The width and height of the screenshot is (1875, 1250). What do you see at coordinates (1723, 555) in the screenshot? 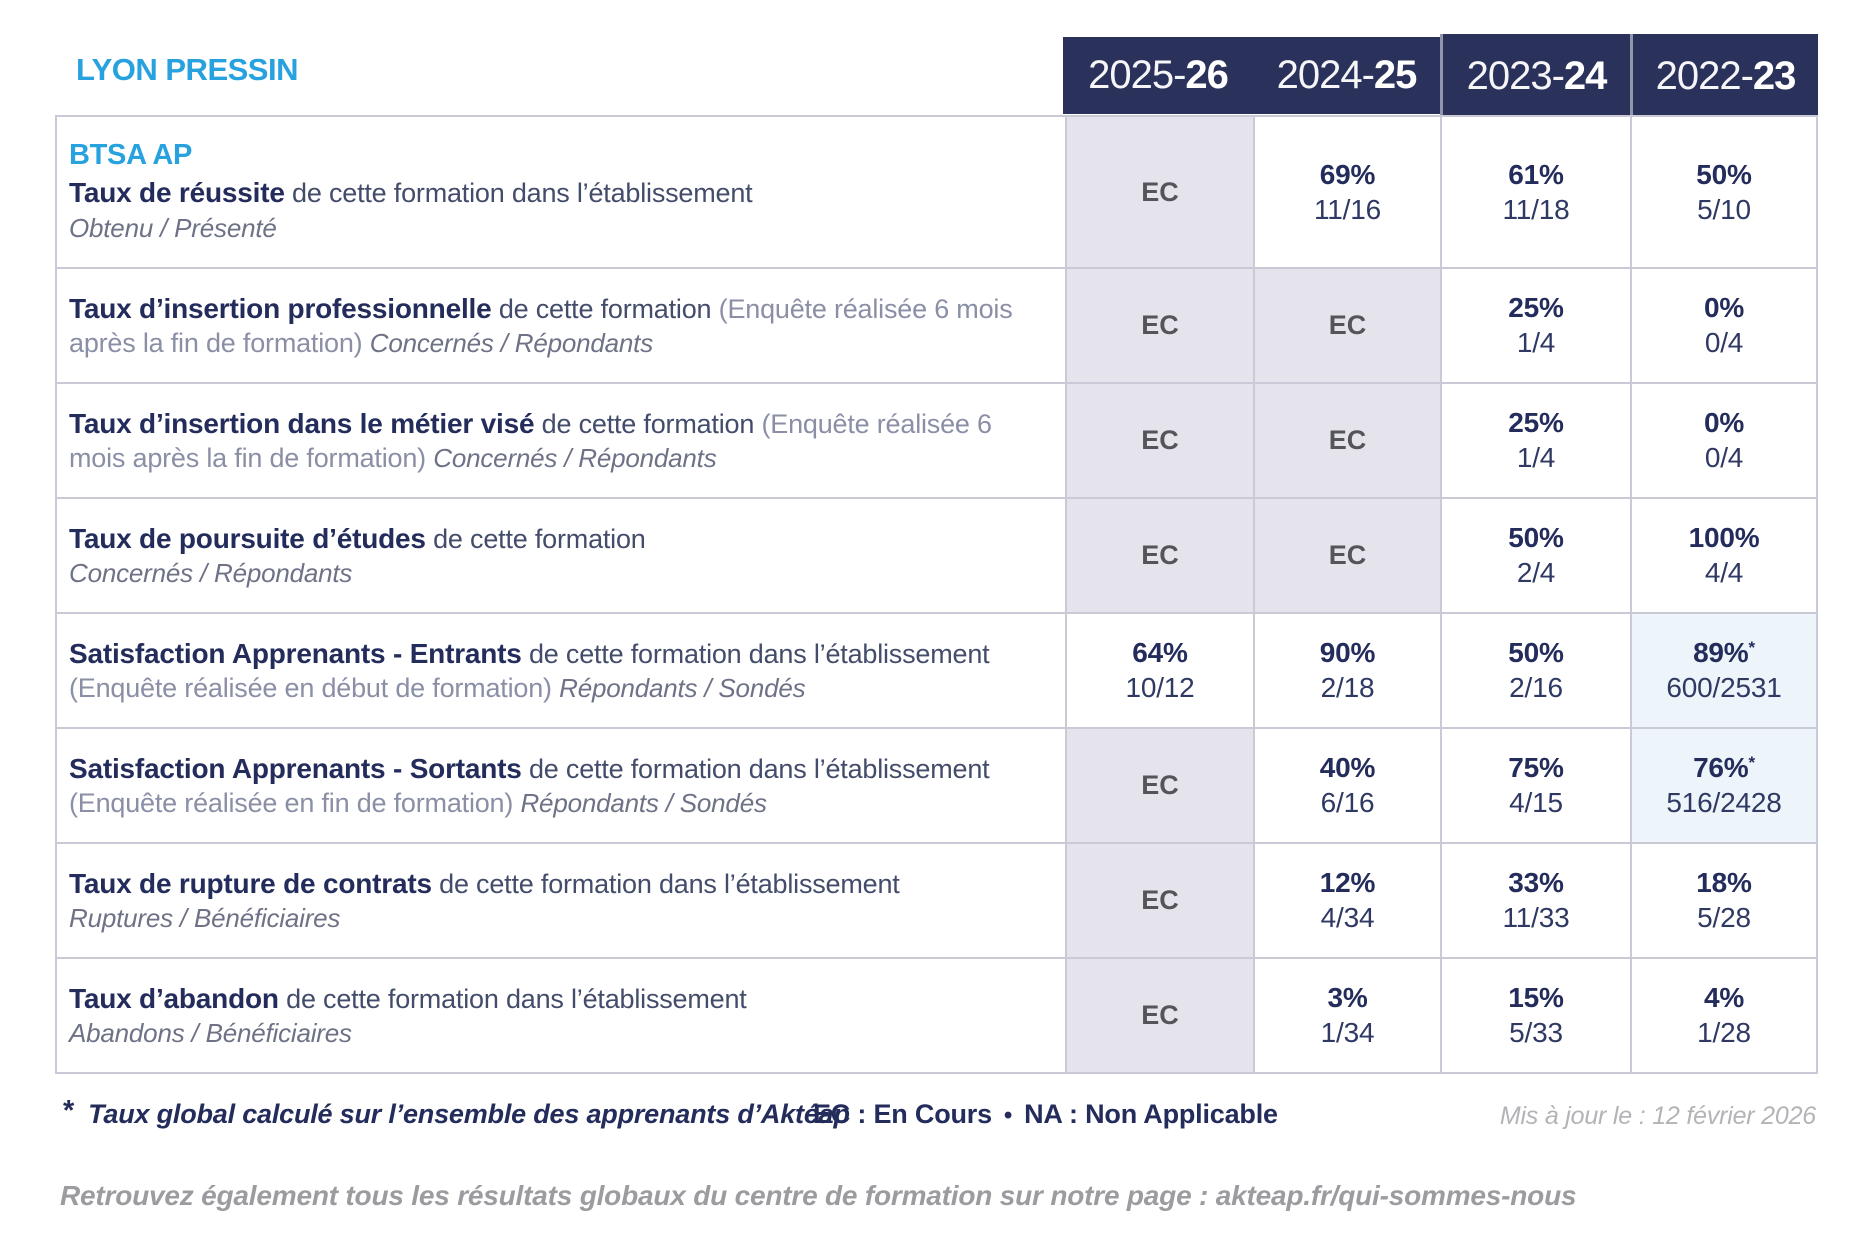
I see `value-cell: 100% 4/4` at bounding box center [1723, 555].